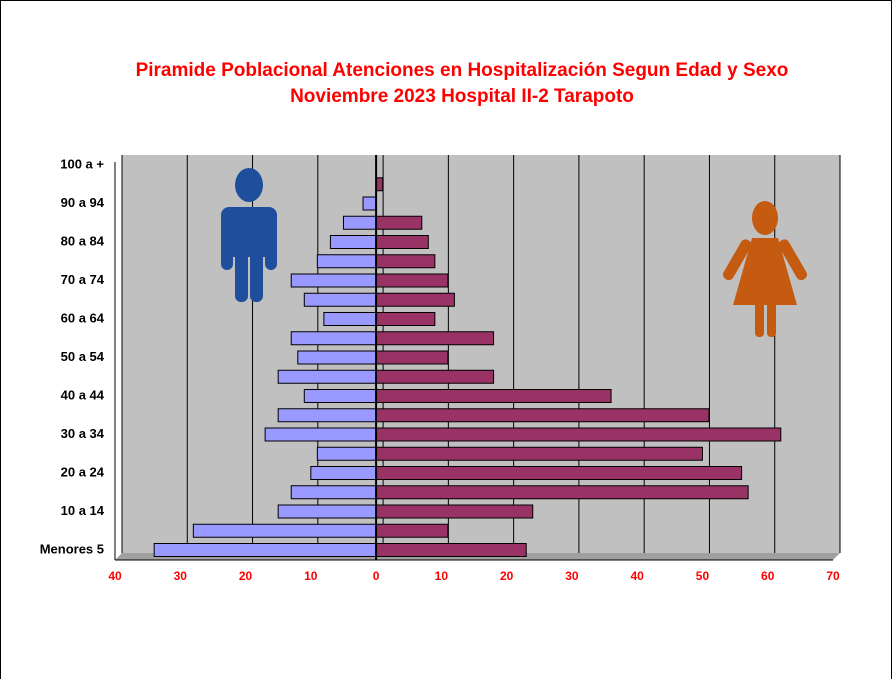 The image size is (892, 679). What do you see at coordinates (249, 235) in the screenshot?
I see `male-icon` at bounding box center [249, 235].